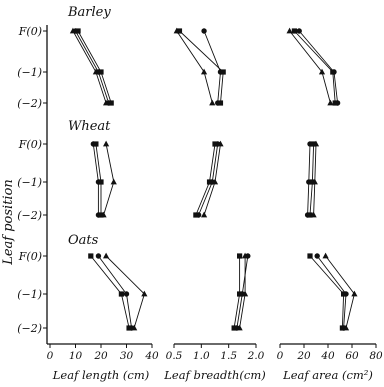  What do you see at coordinates (299, 31) in the screenshot?
I see `circle-marker-barley-area` at bounding box center [299, 31].